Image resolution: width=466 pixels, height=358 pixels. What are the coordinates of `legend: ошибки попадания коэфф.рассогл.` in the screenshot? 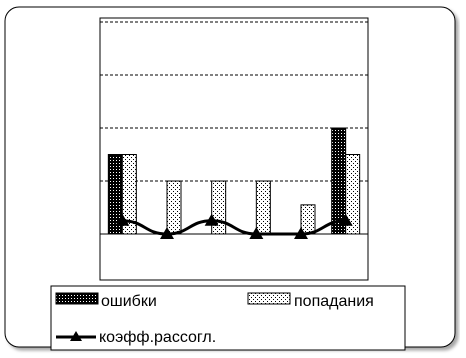 It's located at (228, 318).